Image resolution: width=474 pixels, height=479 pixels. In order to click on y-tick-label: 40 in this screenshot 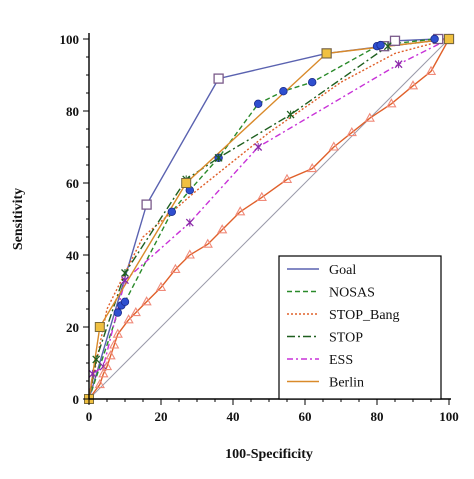, I will do `click(72, 255)`.